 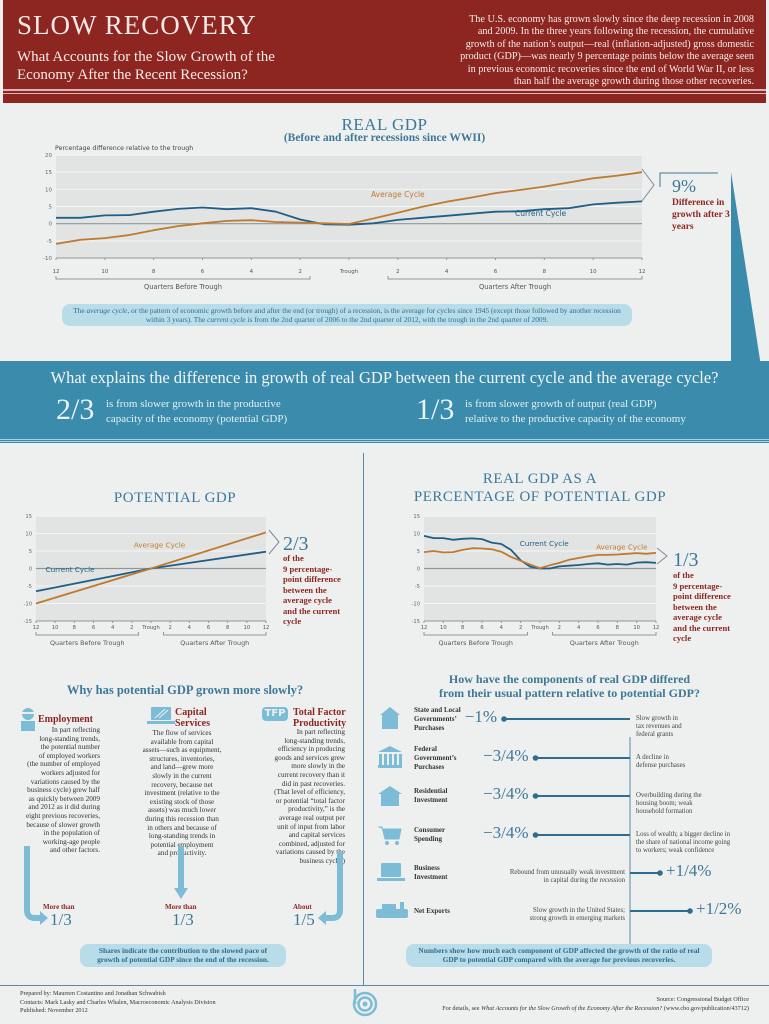 What do you see at coordinates (431, 800) in the screenshot?
I see `text-line: Investment` at bounding box center [431, 800].